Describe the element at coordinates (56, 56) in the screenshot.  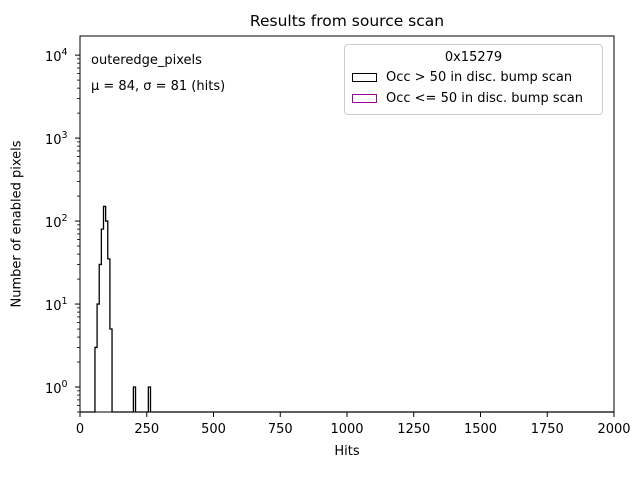
I see `y-tick-label: 10⁴` at that location.